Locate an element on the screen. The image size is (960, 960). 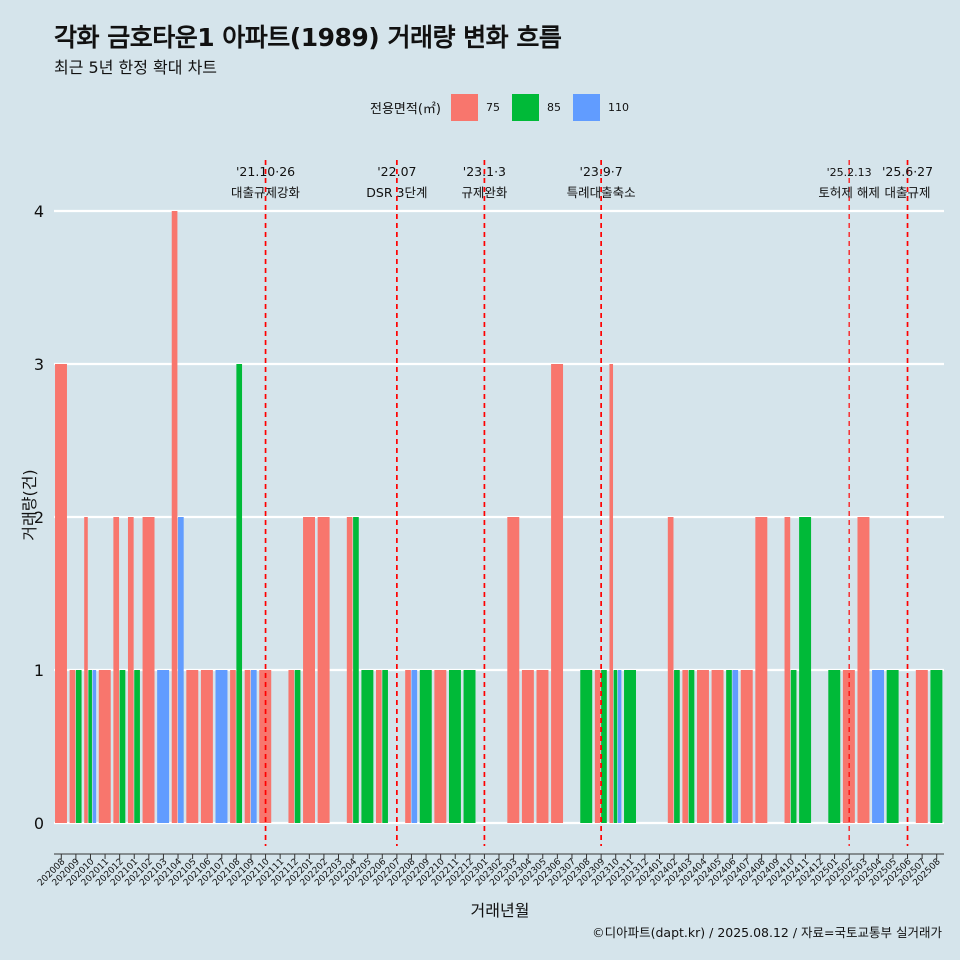
legend-item-85: 85 is located at coordinates (539, 107).